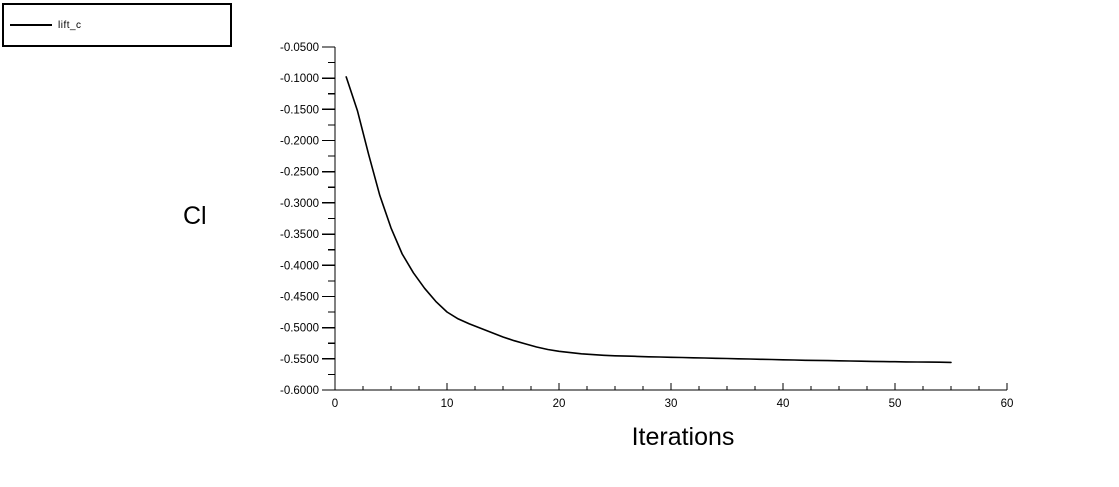  I want to click on y-tick-label: -0.2000, so click(299, 142).